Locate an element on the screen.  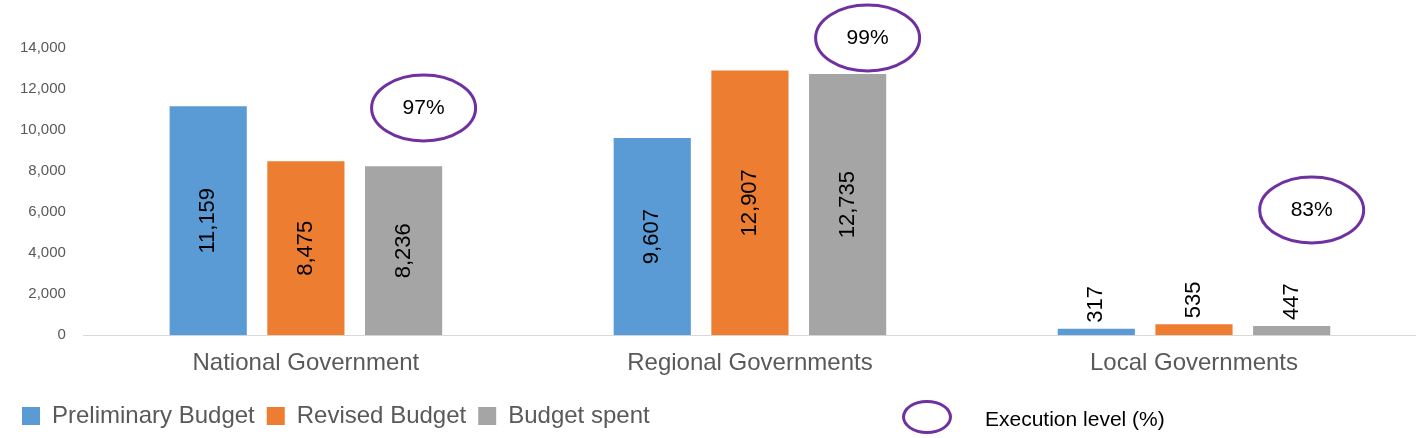
legend-label: Preliminary Budget is located at coordinates (154, 414).